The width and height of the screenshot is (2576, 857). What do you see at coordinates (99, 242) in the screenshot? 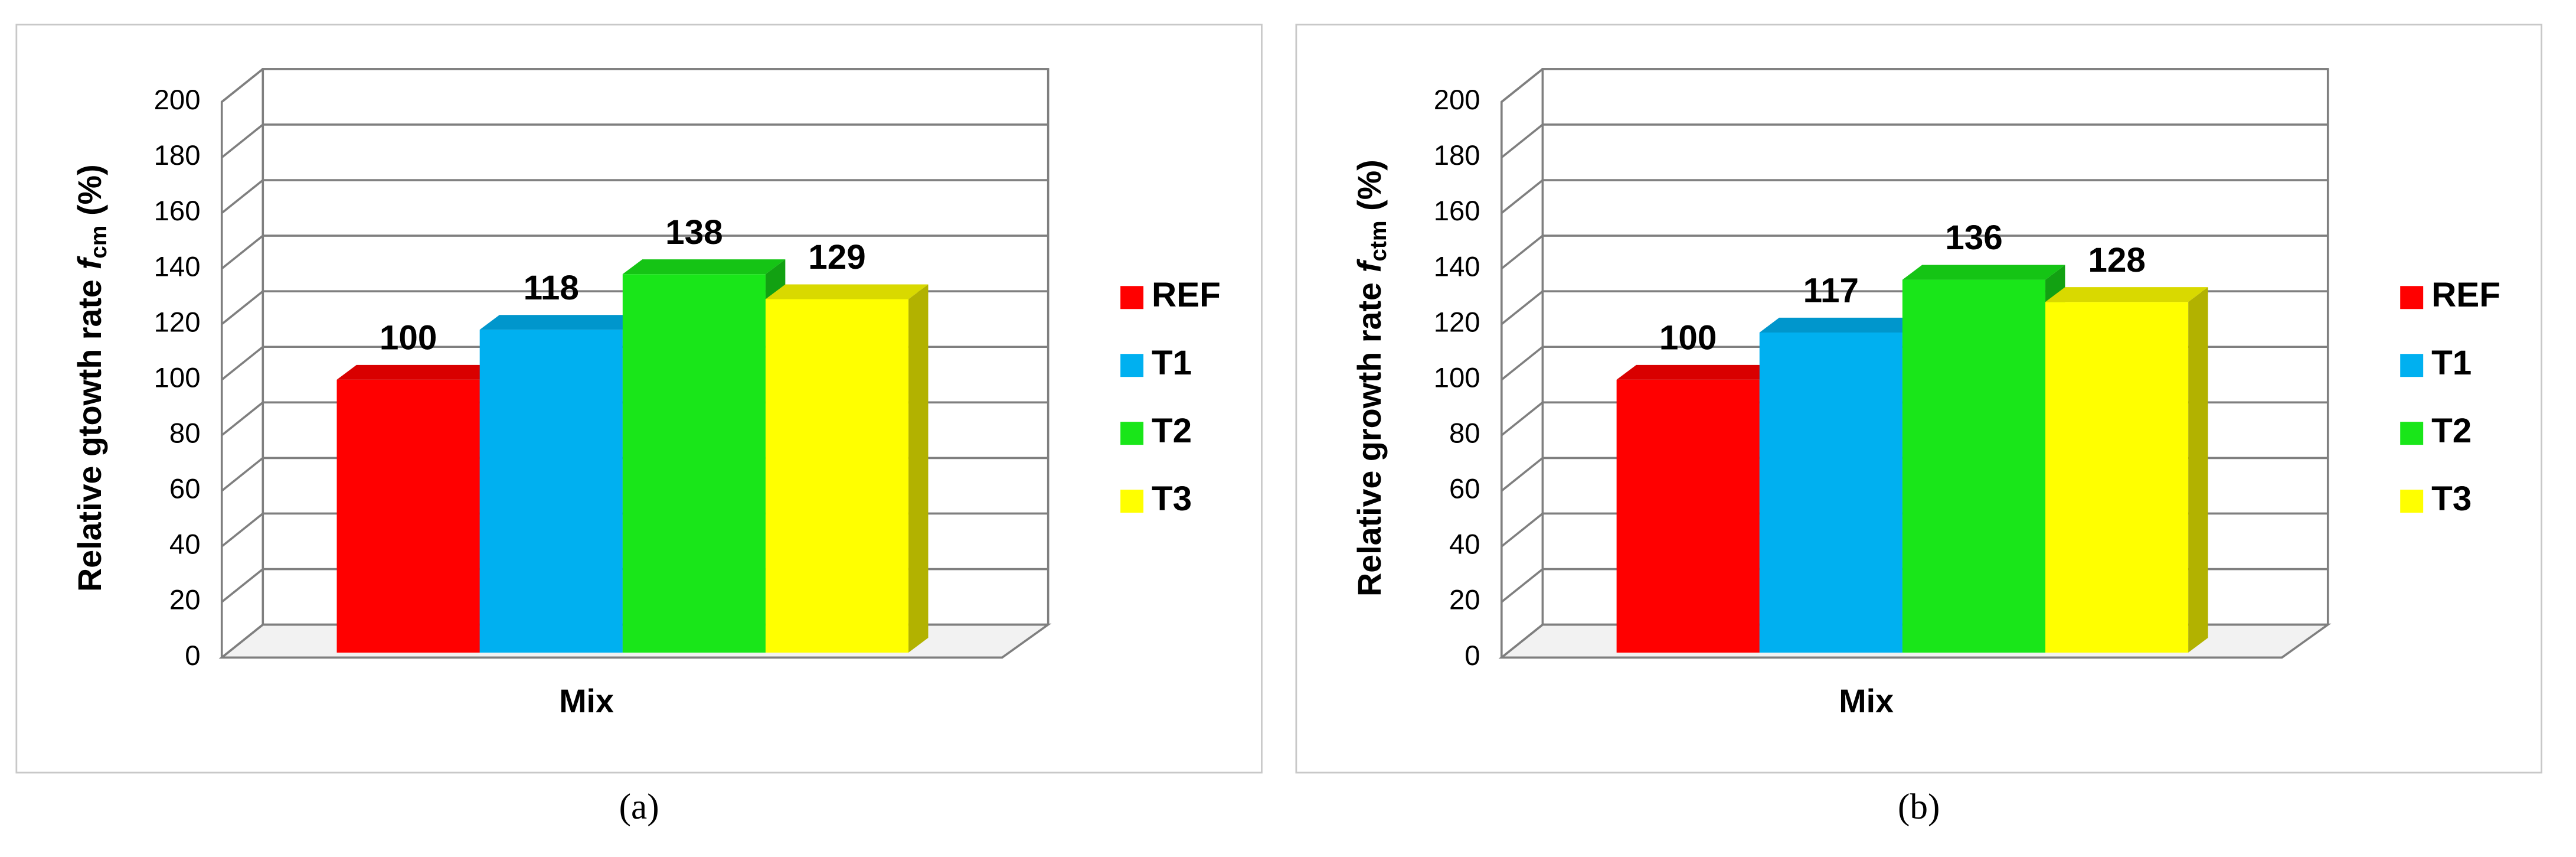
I see `y-title-subscript: cm` at bounding box center [99, 242].